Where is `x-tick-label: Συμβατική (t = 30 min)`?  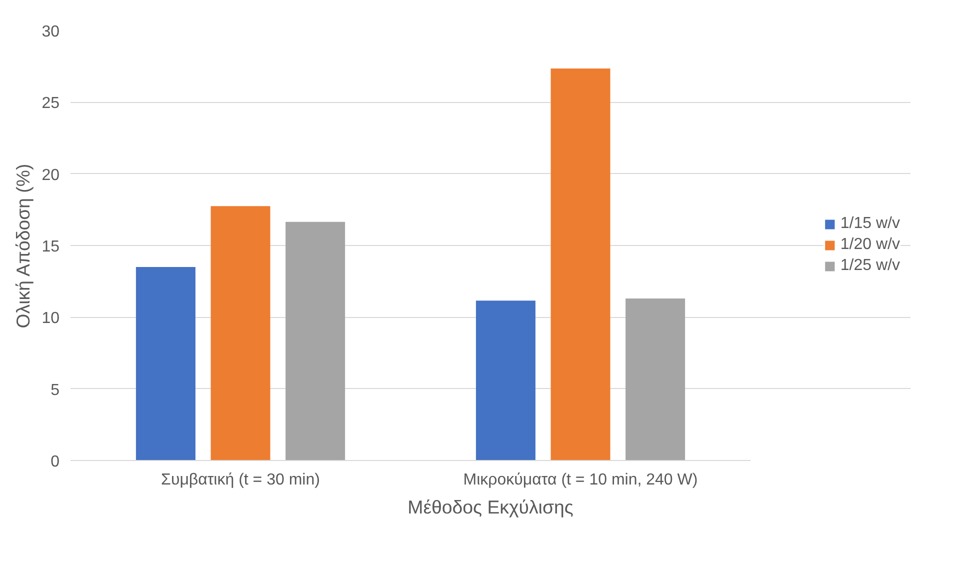
x-tick-label: Συμβατική (t = 30 min) is located at coordinates (240, 480).